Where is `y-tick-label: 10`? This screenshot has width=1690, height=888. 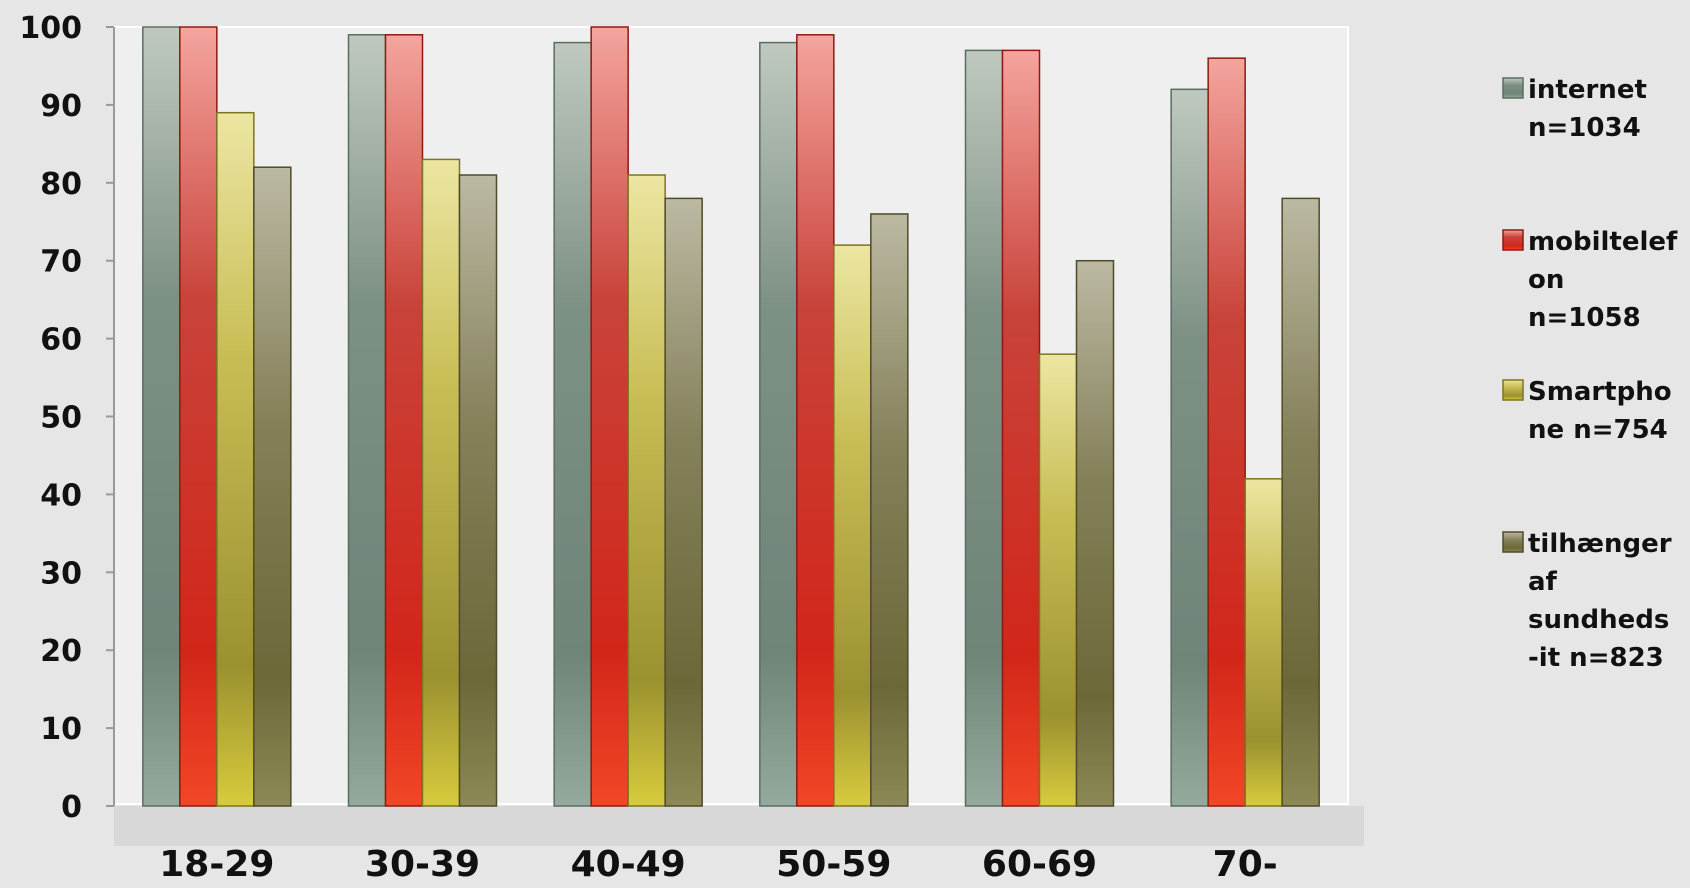
y-tick-label: 10 is located at coordinates (61, 729).